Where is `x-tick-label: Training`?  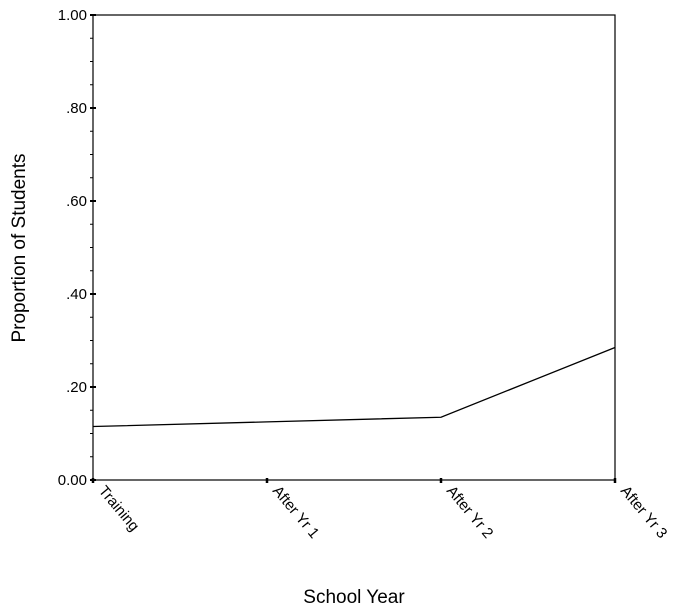 x-tick-label: Training is located at coordinates (119, 509).